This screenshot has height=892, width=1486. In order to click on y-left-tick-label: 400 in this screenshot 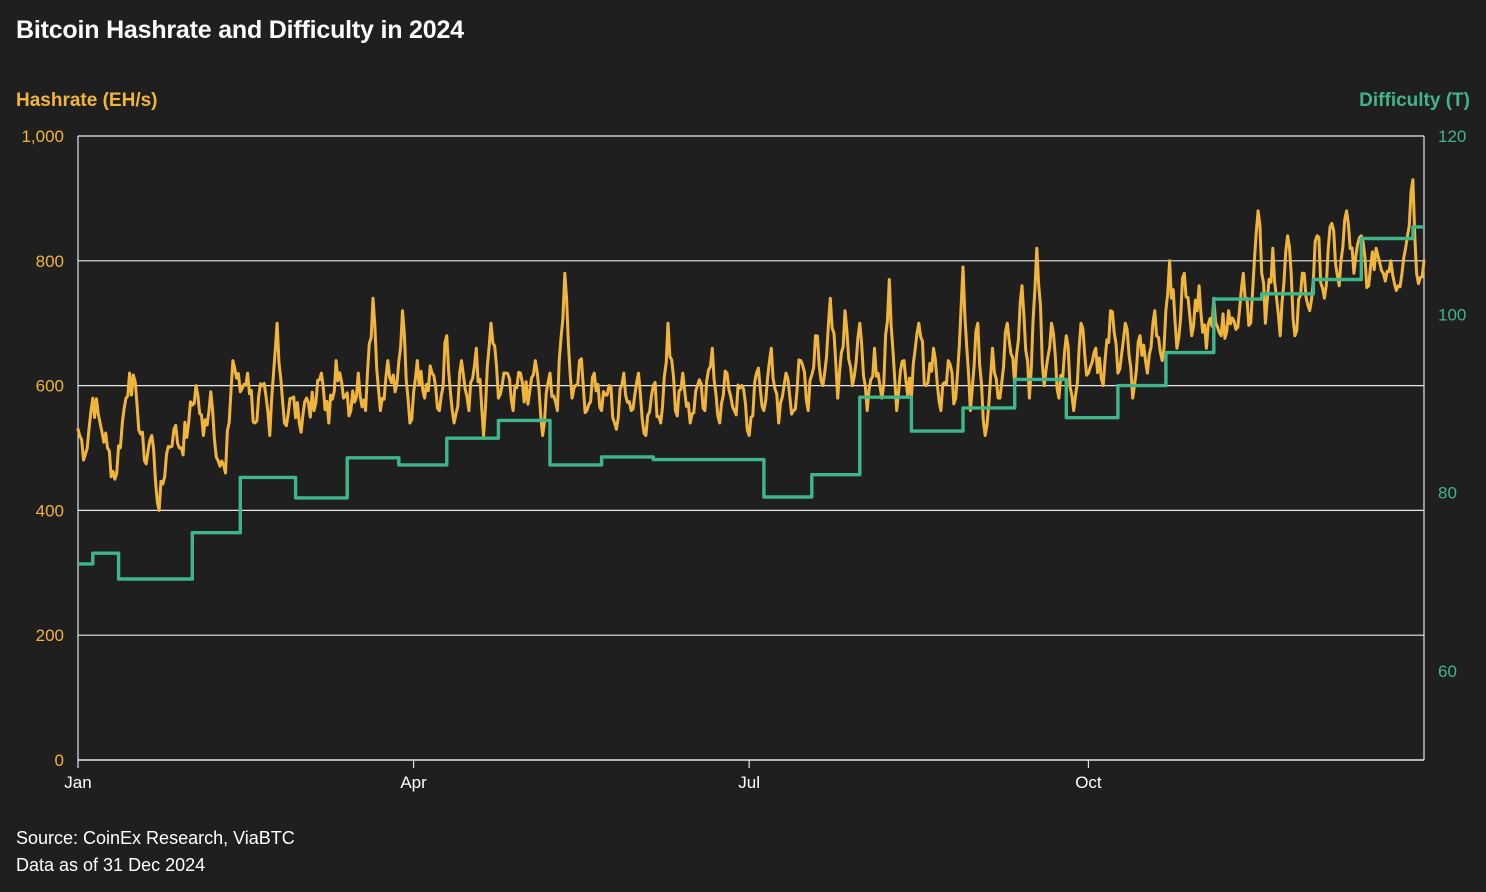, I will do `click(50, 510)`.